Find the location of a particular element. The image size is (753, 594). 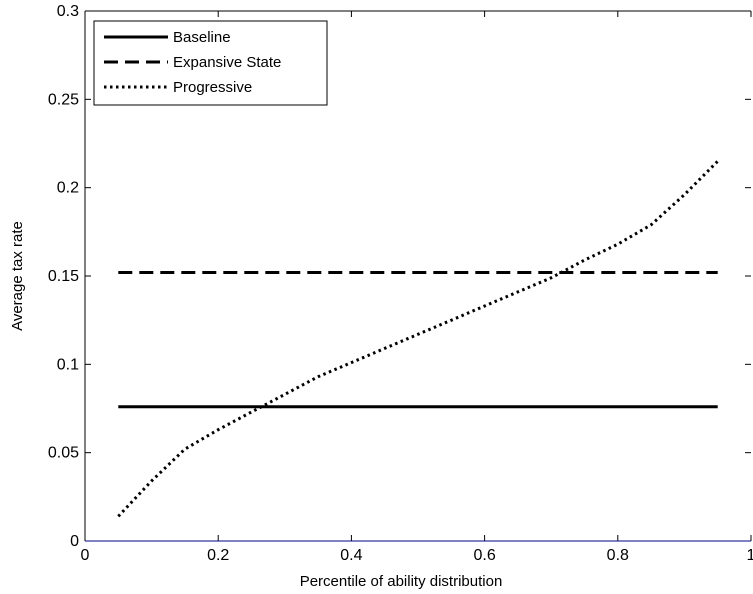

x-tick-label: 0 is located at coordinates (85, 555).